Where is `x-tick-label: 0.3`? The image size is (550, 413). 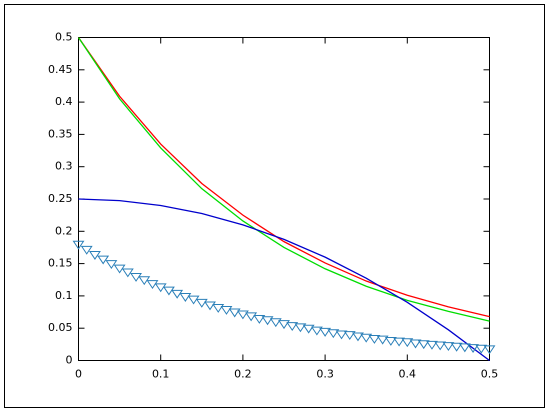 x-tick-label: 0.3 is located at coordinates (325, 374).